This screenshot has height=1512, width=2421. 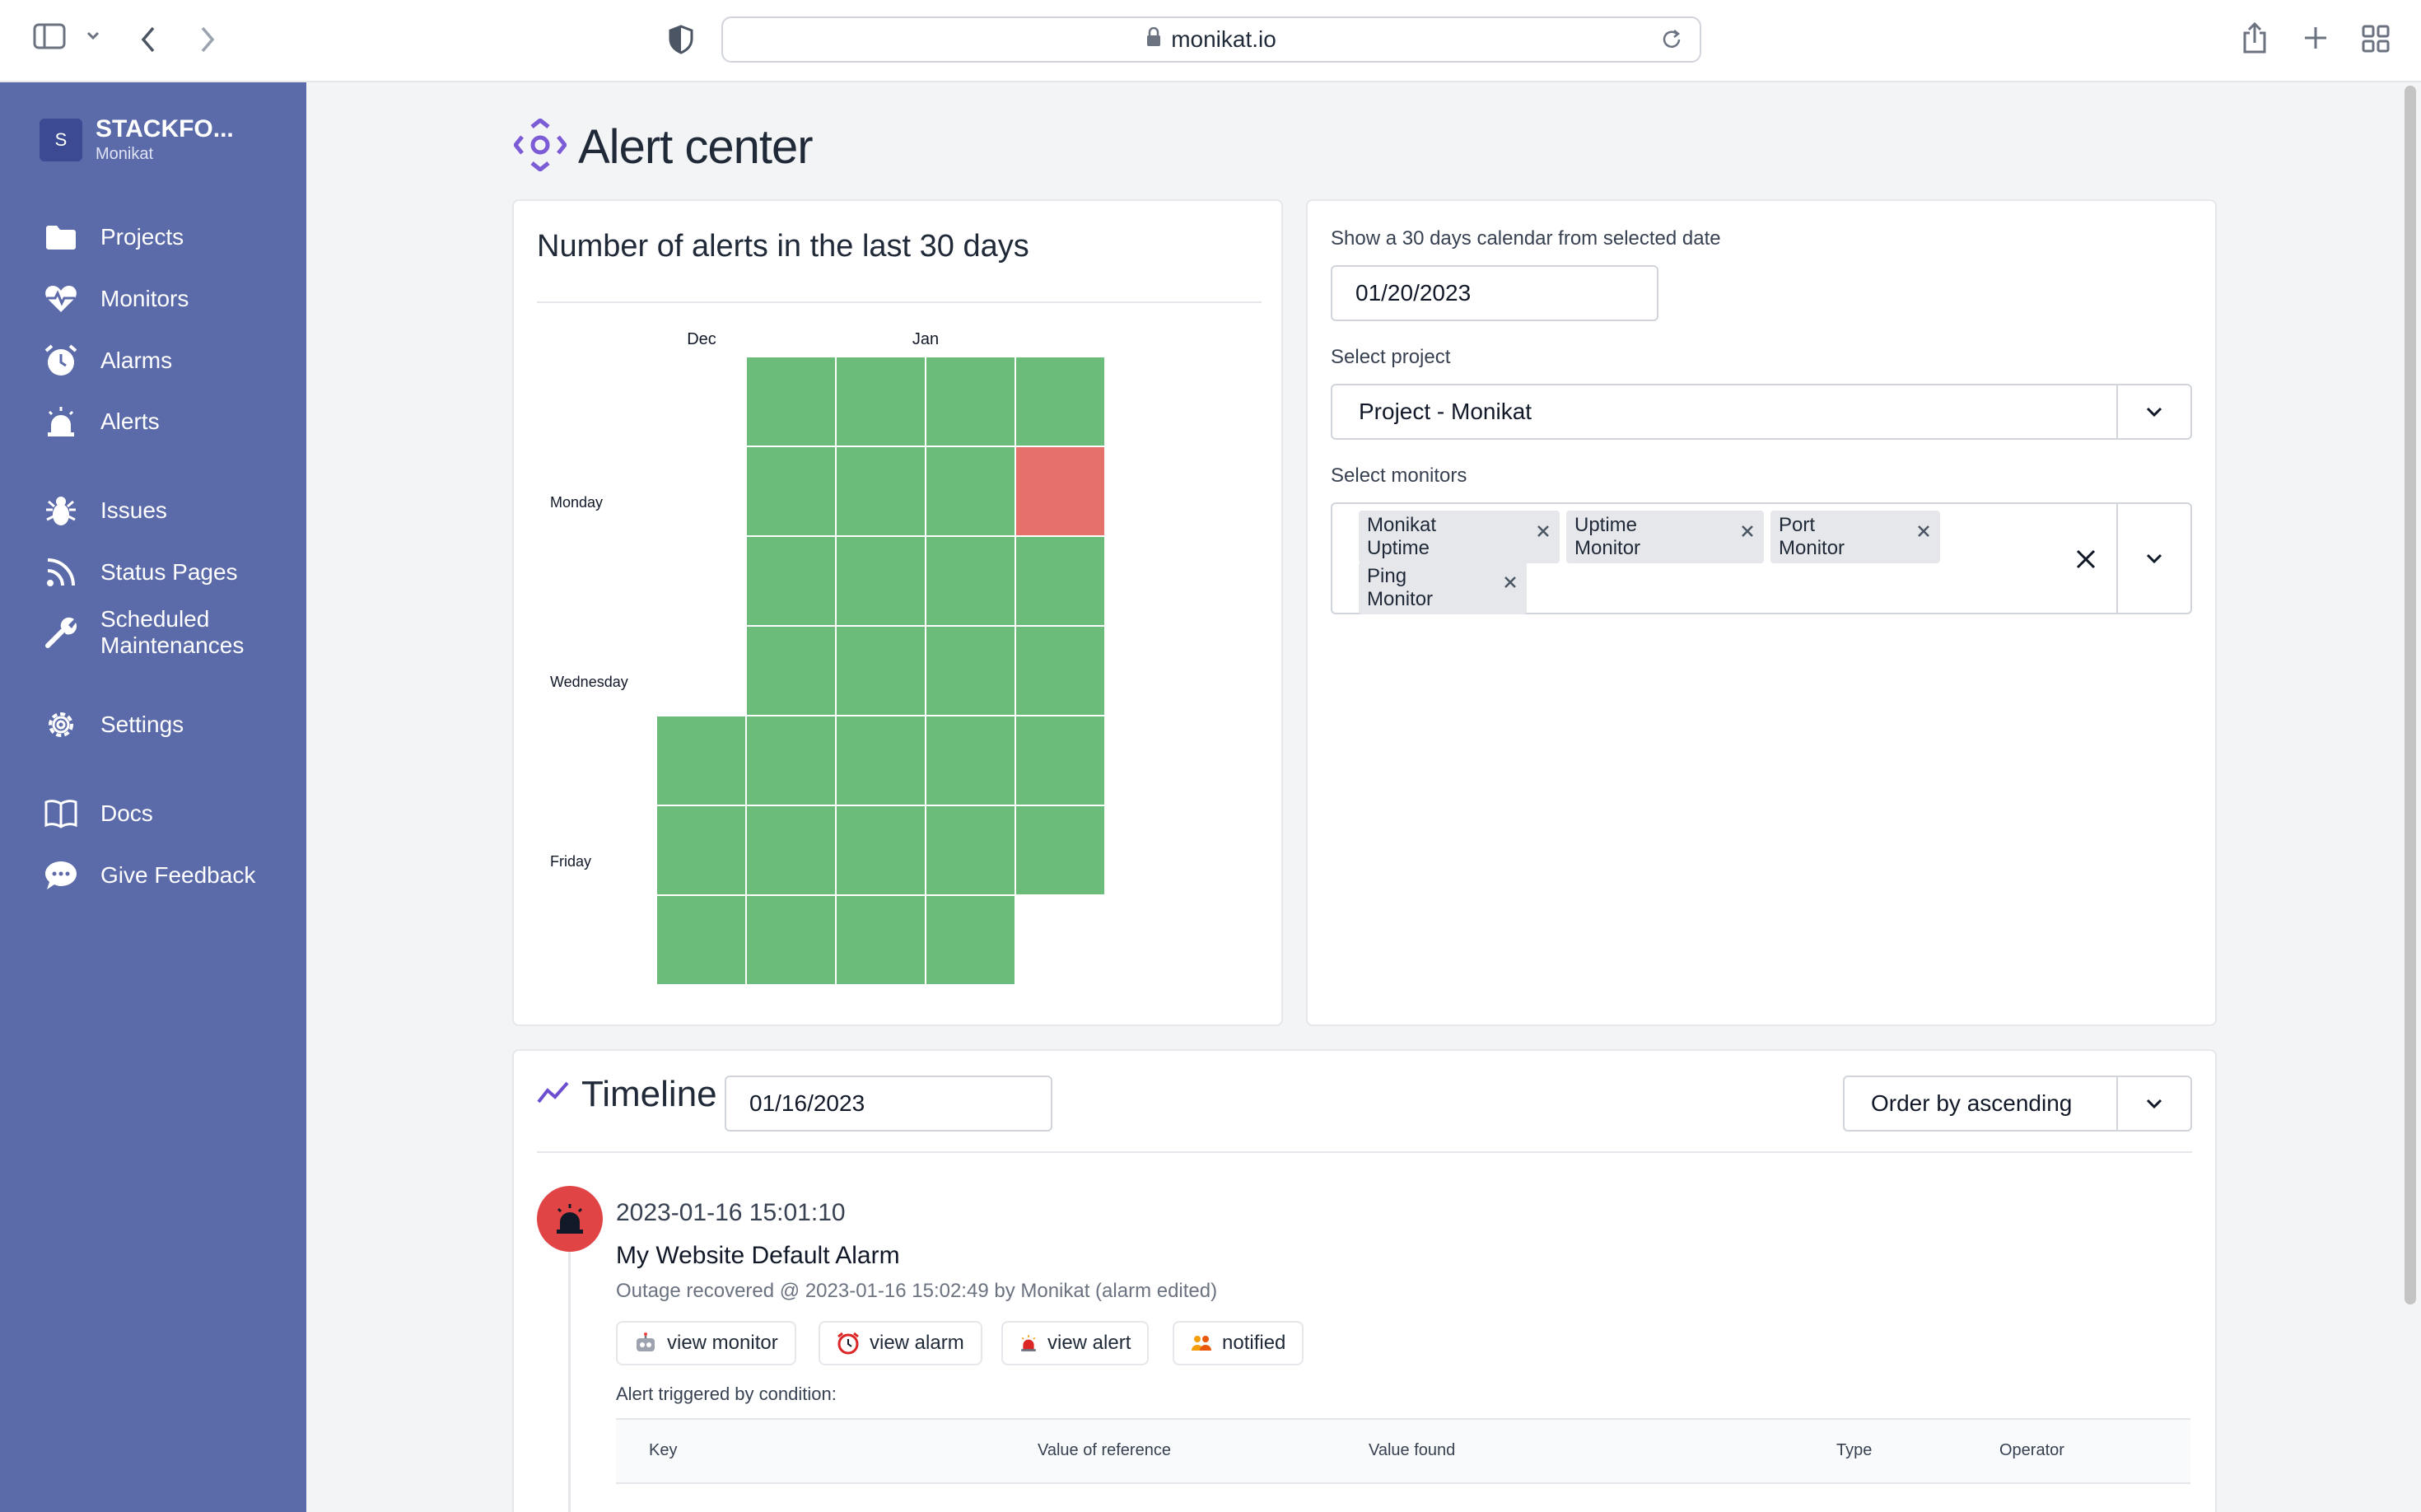 I want to click on org-switcher: S STACKFO... Monikat, so click(x=137, y=139).